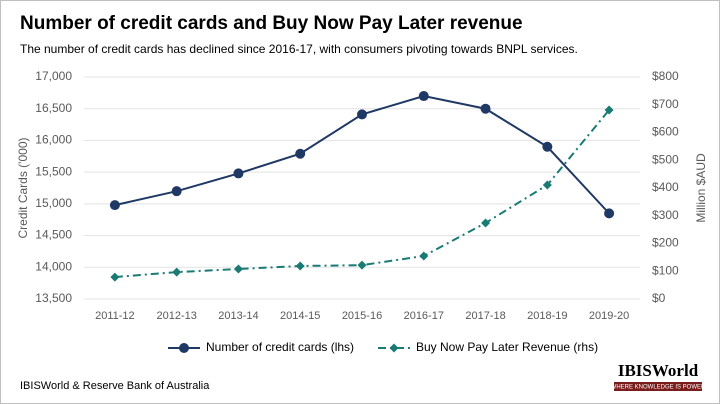 This screenshot has height=404, width=720. What do you see at coordinates (665, 159) in the screenshot?
I see `y2-tick-label: $500` at bounding box center [665, 159].